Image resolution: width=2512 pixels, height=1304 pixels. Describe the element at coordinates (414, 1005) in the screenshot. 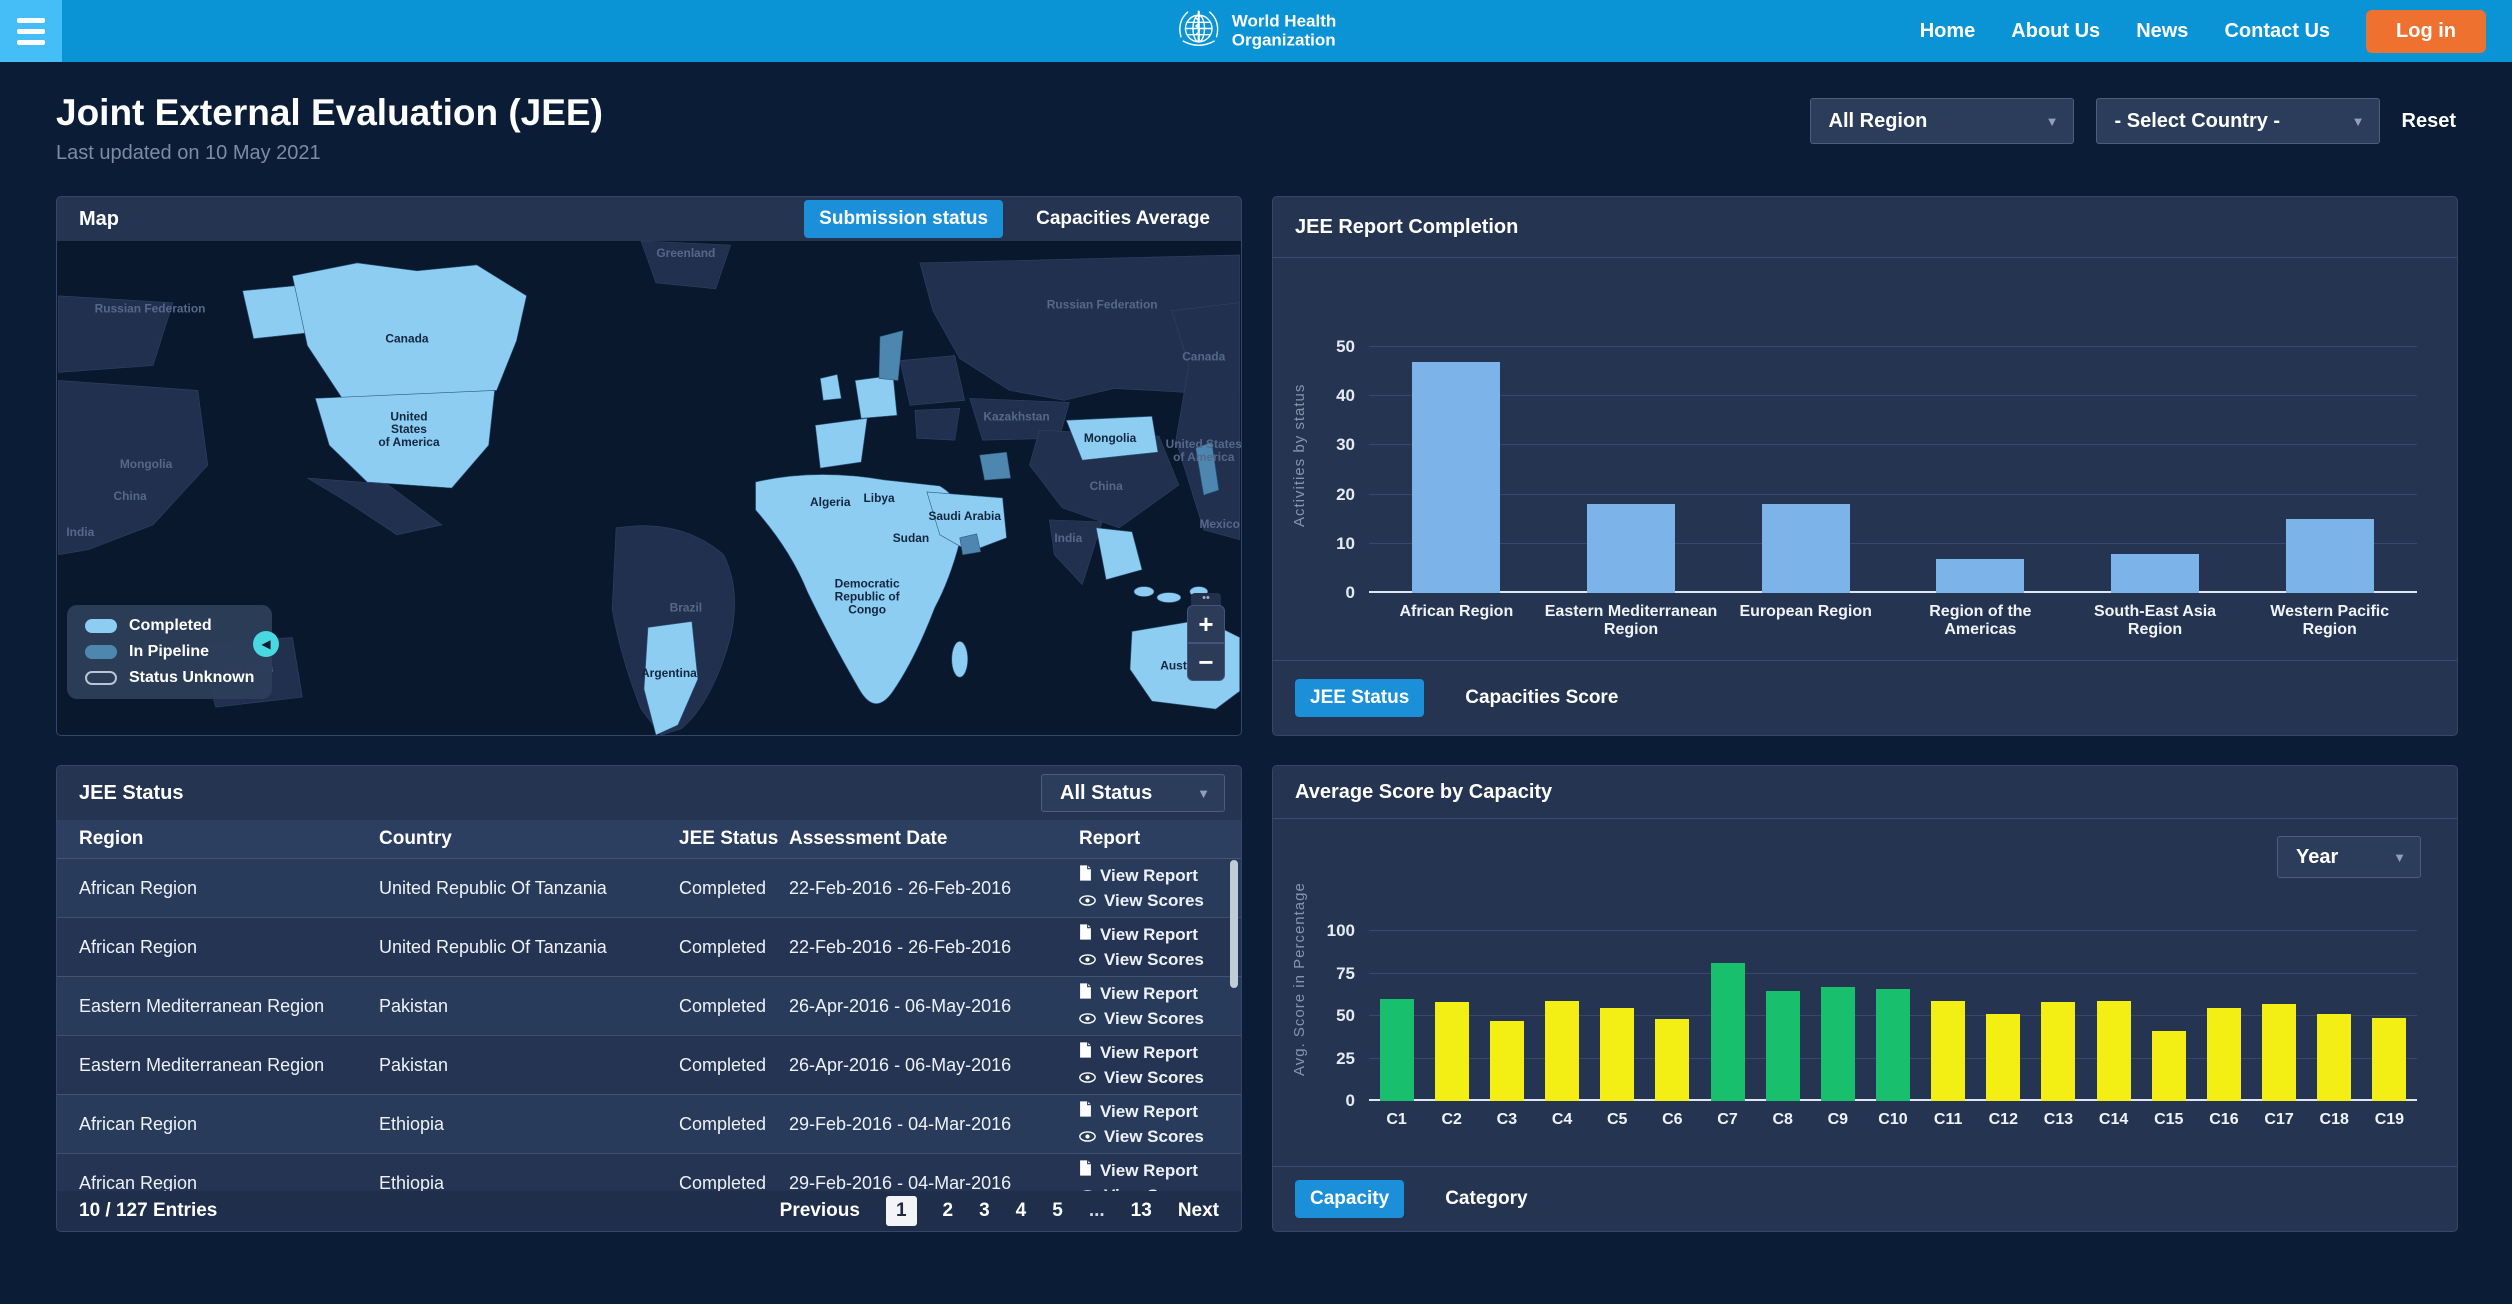

I see `country-cell: Pakistan` at that location.